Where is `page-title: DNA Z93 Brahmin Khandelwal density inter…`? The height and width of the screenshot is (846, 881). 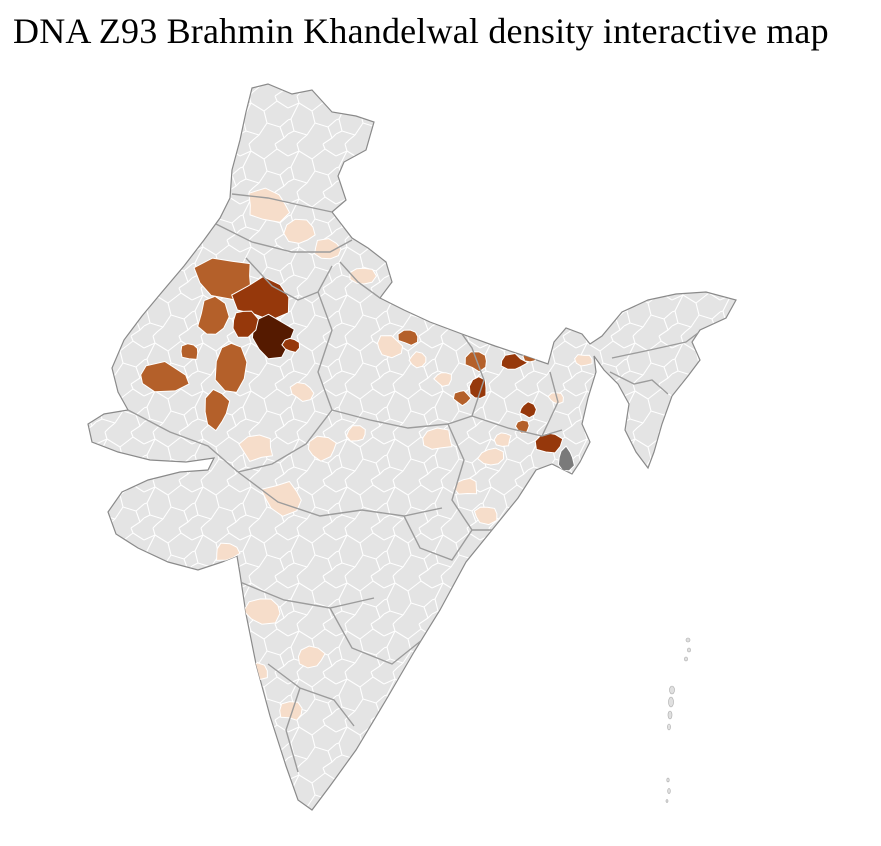
page-title: DNA Z93 Brahmin Khandelwal density inter… is located at coordinates (421, 31).